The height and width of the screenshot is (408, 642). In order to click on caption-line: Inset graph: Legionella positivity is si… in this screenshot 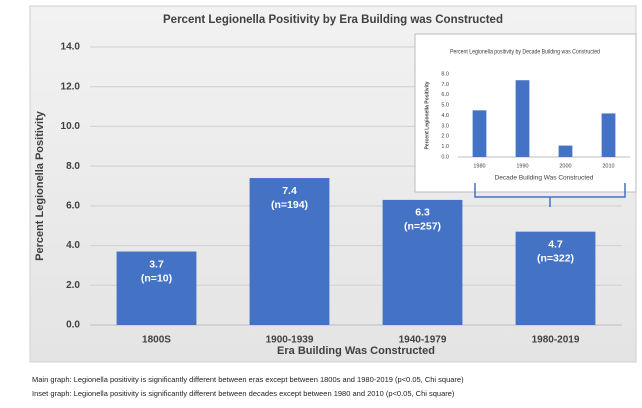, I will do `click(243, 393)`.